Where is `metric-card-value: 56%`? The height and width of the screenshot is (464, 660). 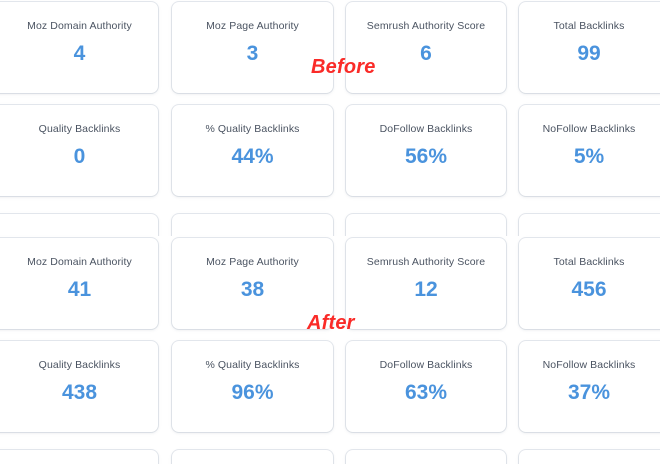 metric-card-value: 56% is located at coordinates (426, 156).